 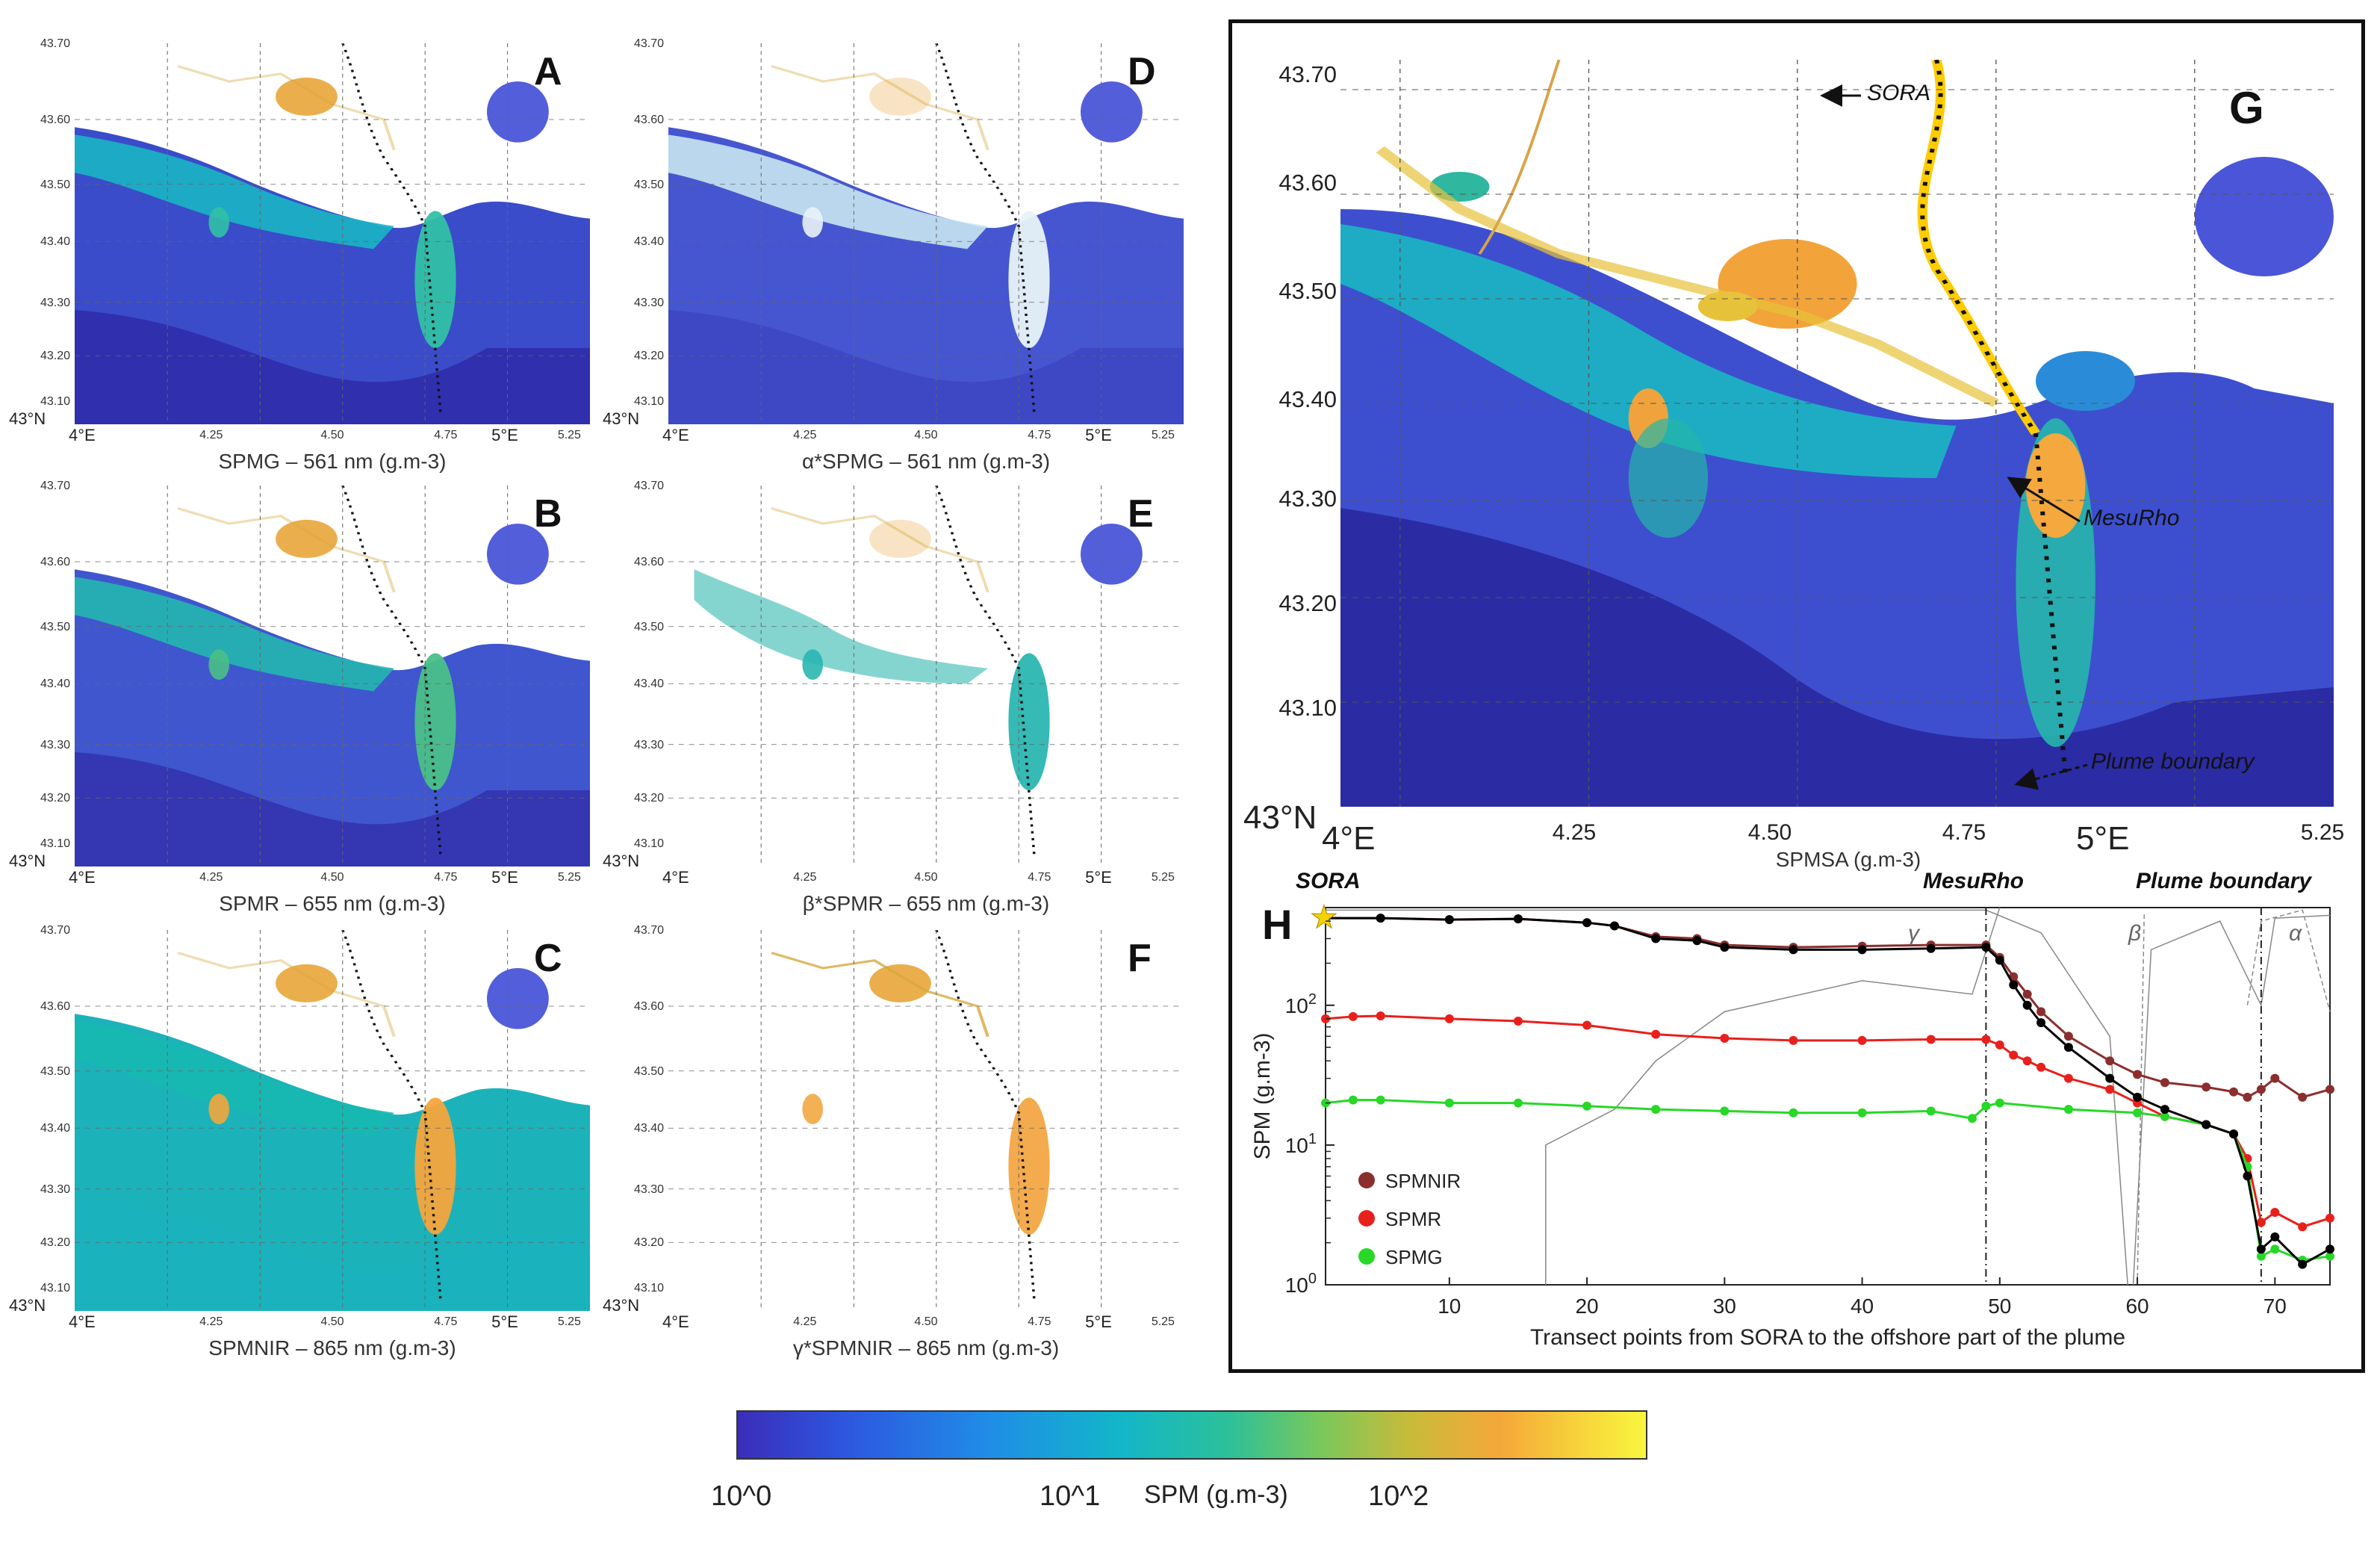 I want to click on panel-letter-a: A, so click(x=548, y=71).